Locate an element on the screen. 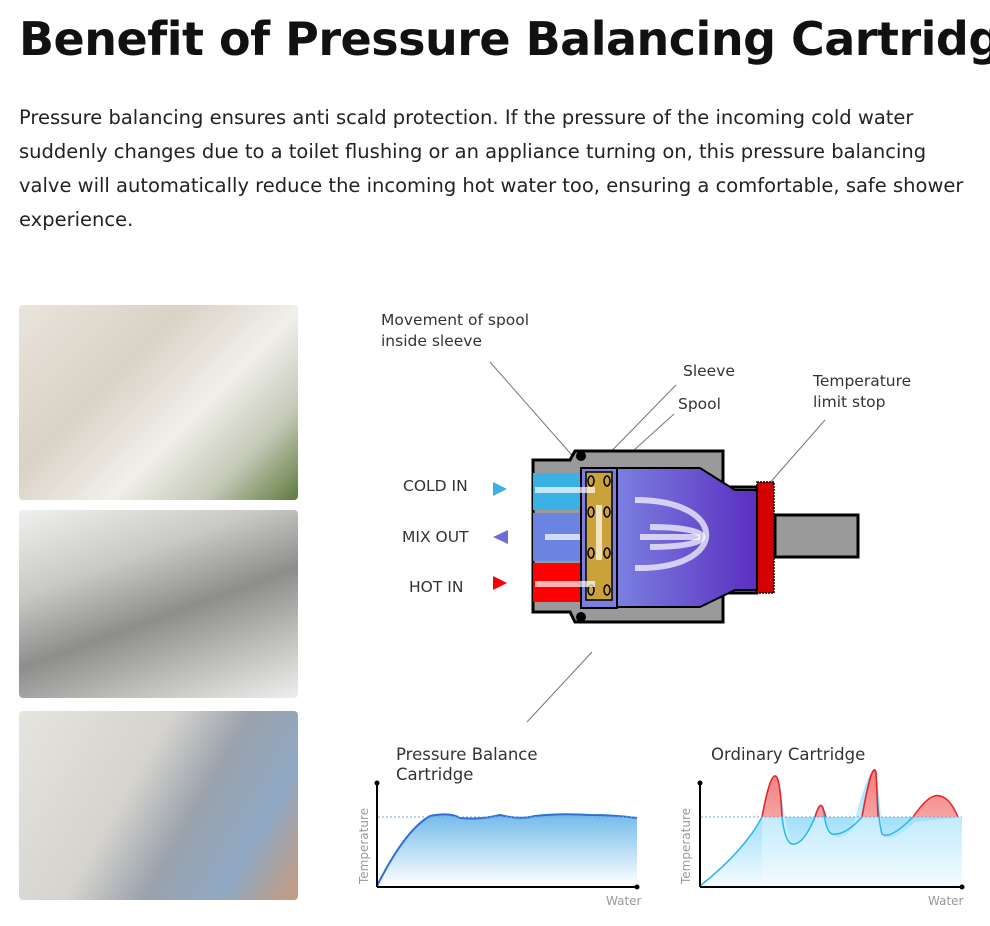 This screenshot has height=926, width=990. limit-label-line2: limit stop is located at coordinates (849, 402).